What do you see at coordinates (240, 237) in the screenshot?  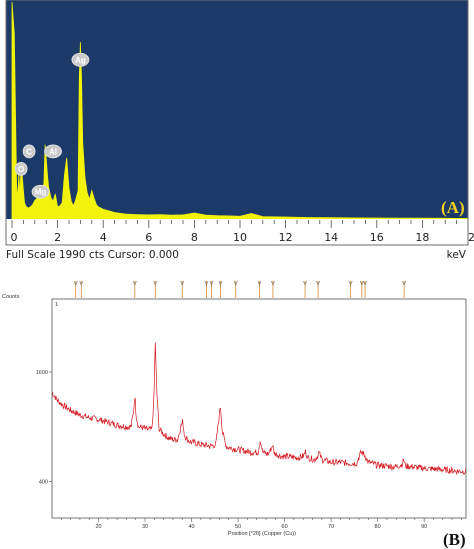 I see `eds-x-tick-label: 10` at bounding box center [240, 237].